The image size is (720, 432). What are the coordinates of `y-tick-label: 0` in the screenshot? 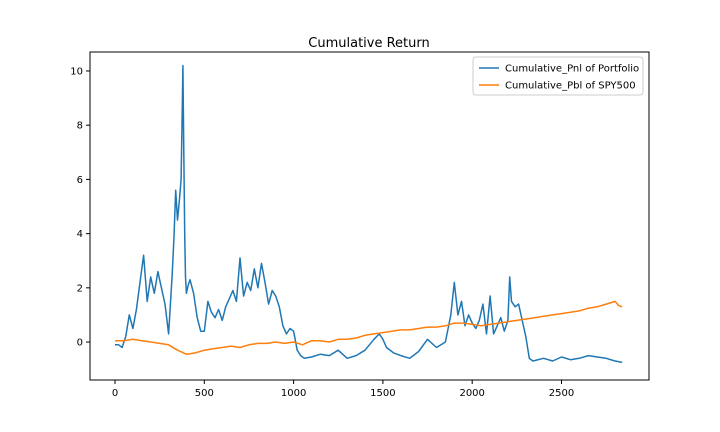 It's located at (80, 343).